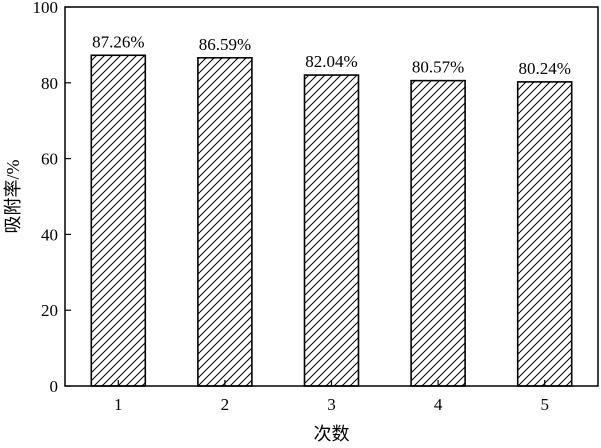  Describe the element at coordinates (49, 83) in the screenshot. I see `y-tick-label-80: 80` at that location.